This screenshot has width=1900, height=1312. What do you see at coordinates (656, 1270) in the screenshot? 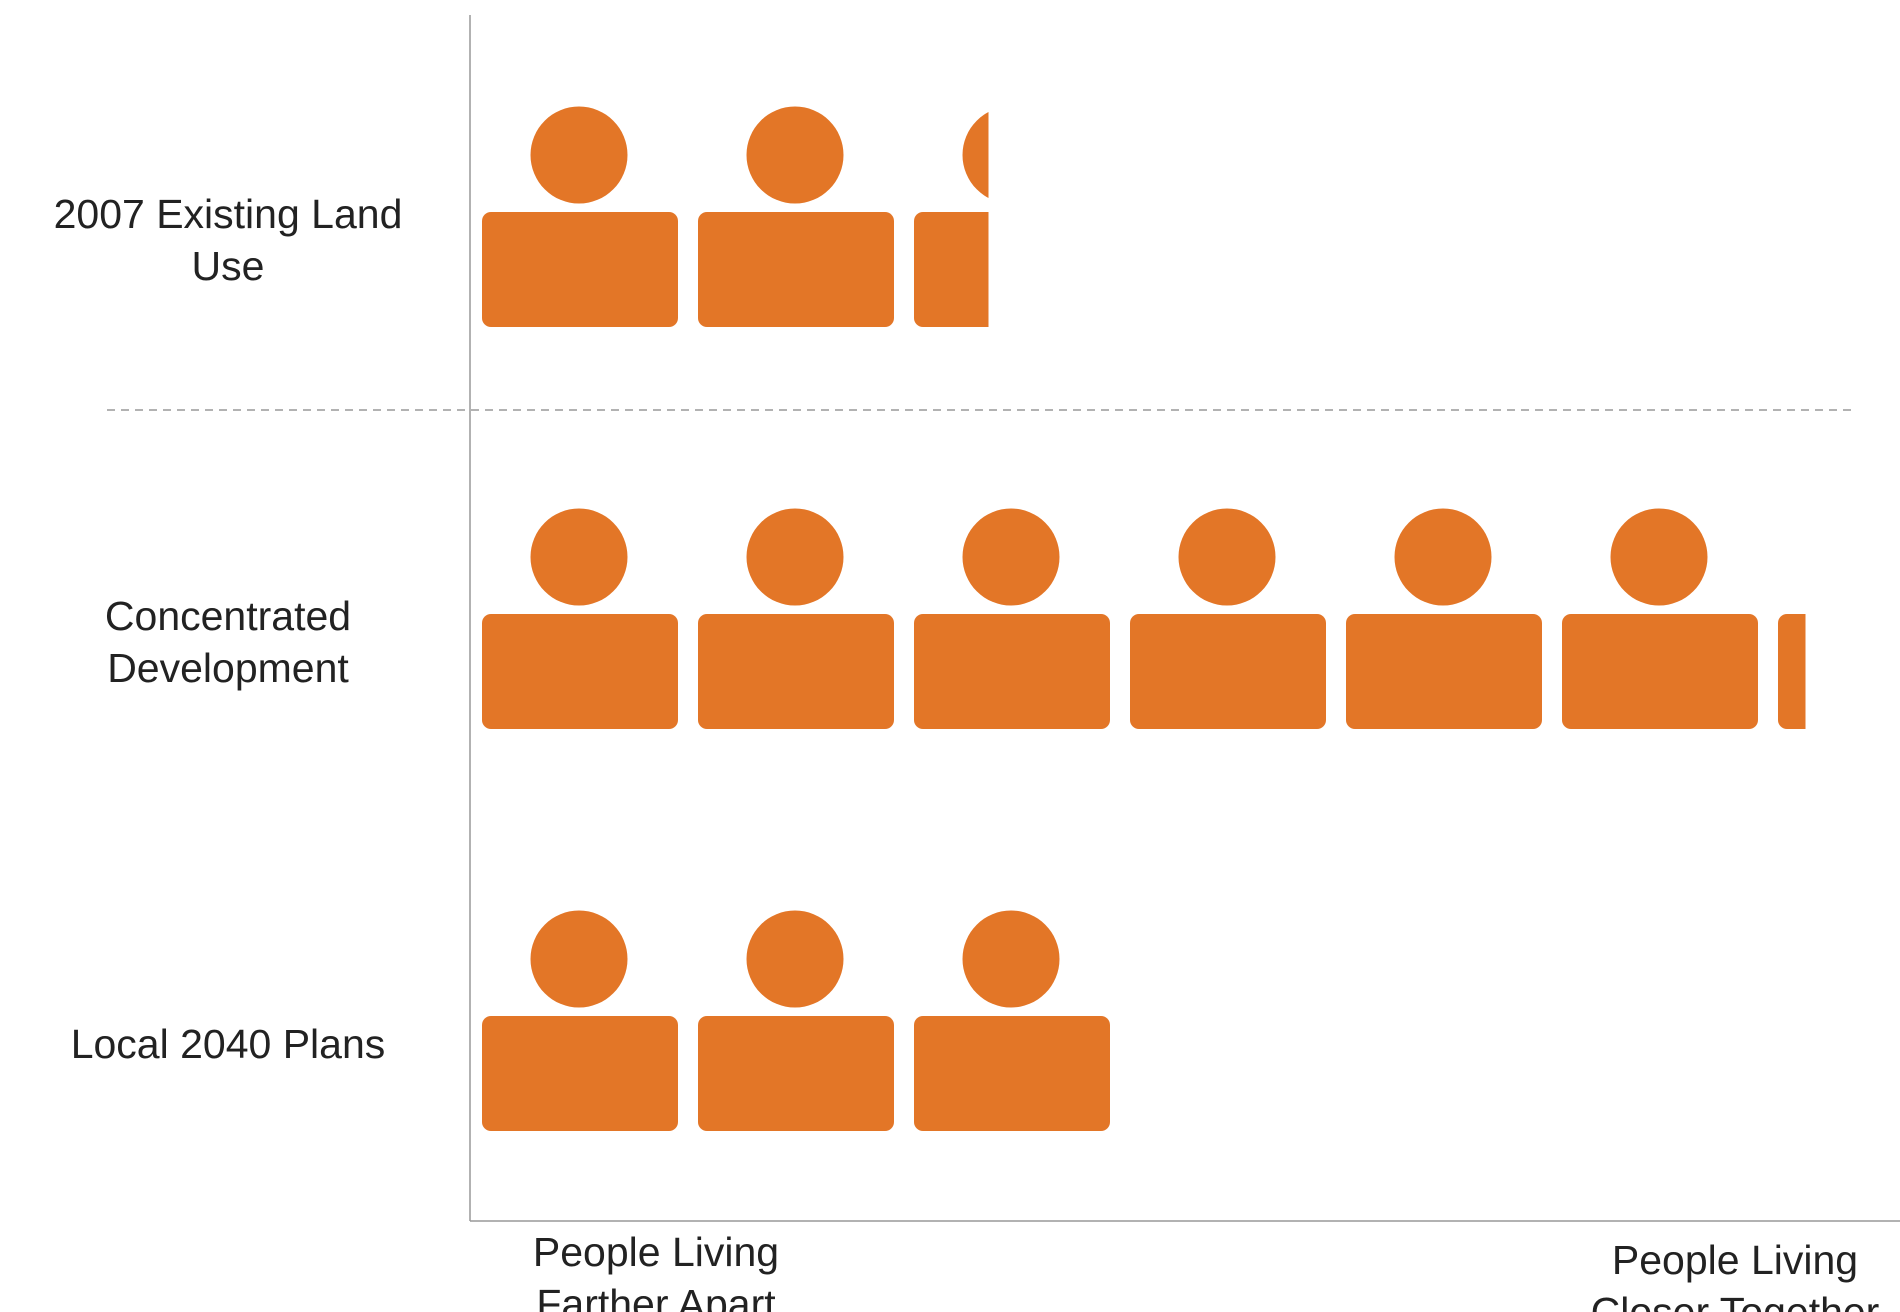
I see `x-label-left: People Living Farther Apart` at bounding box center [656, 1270].